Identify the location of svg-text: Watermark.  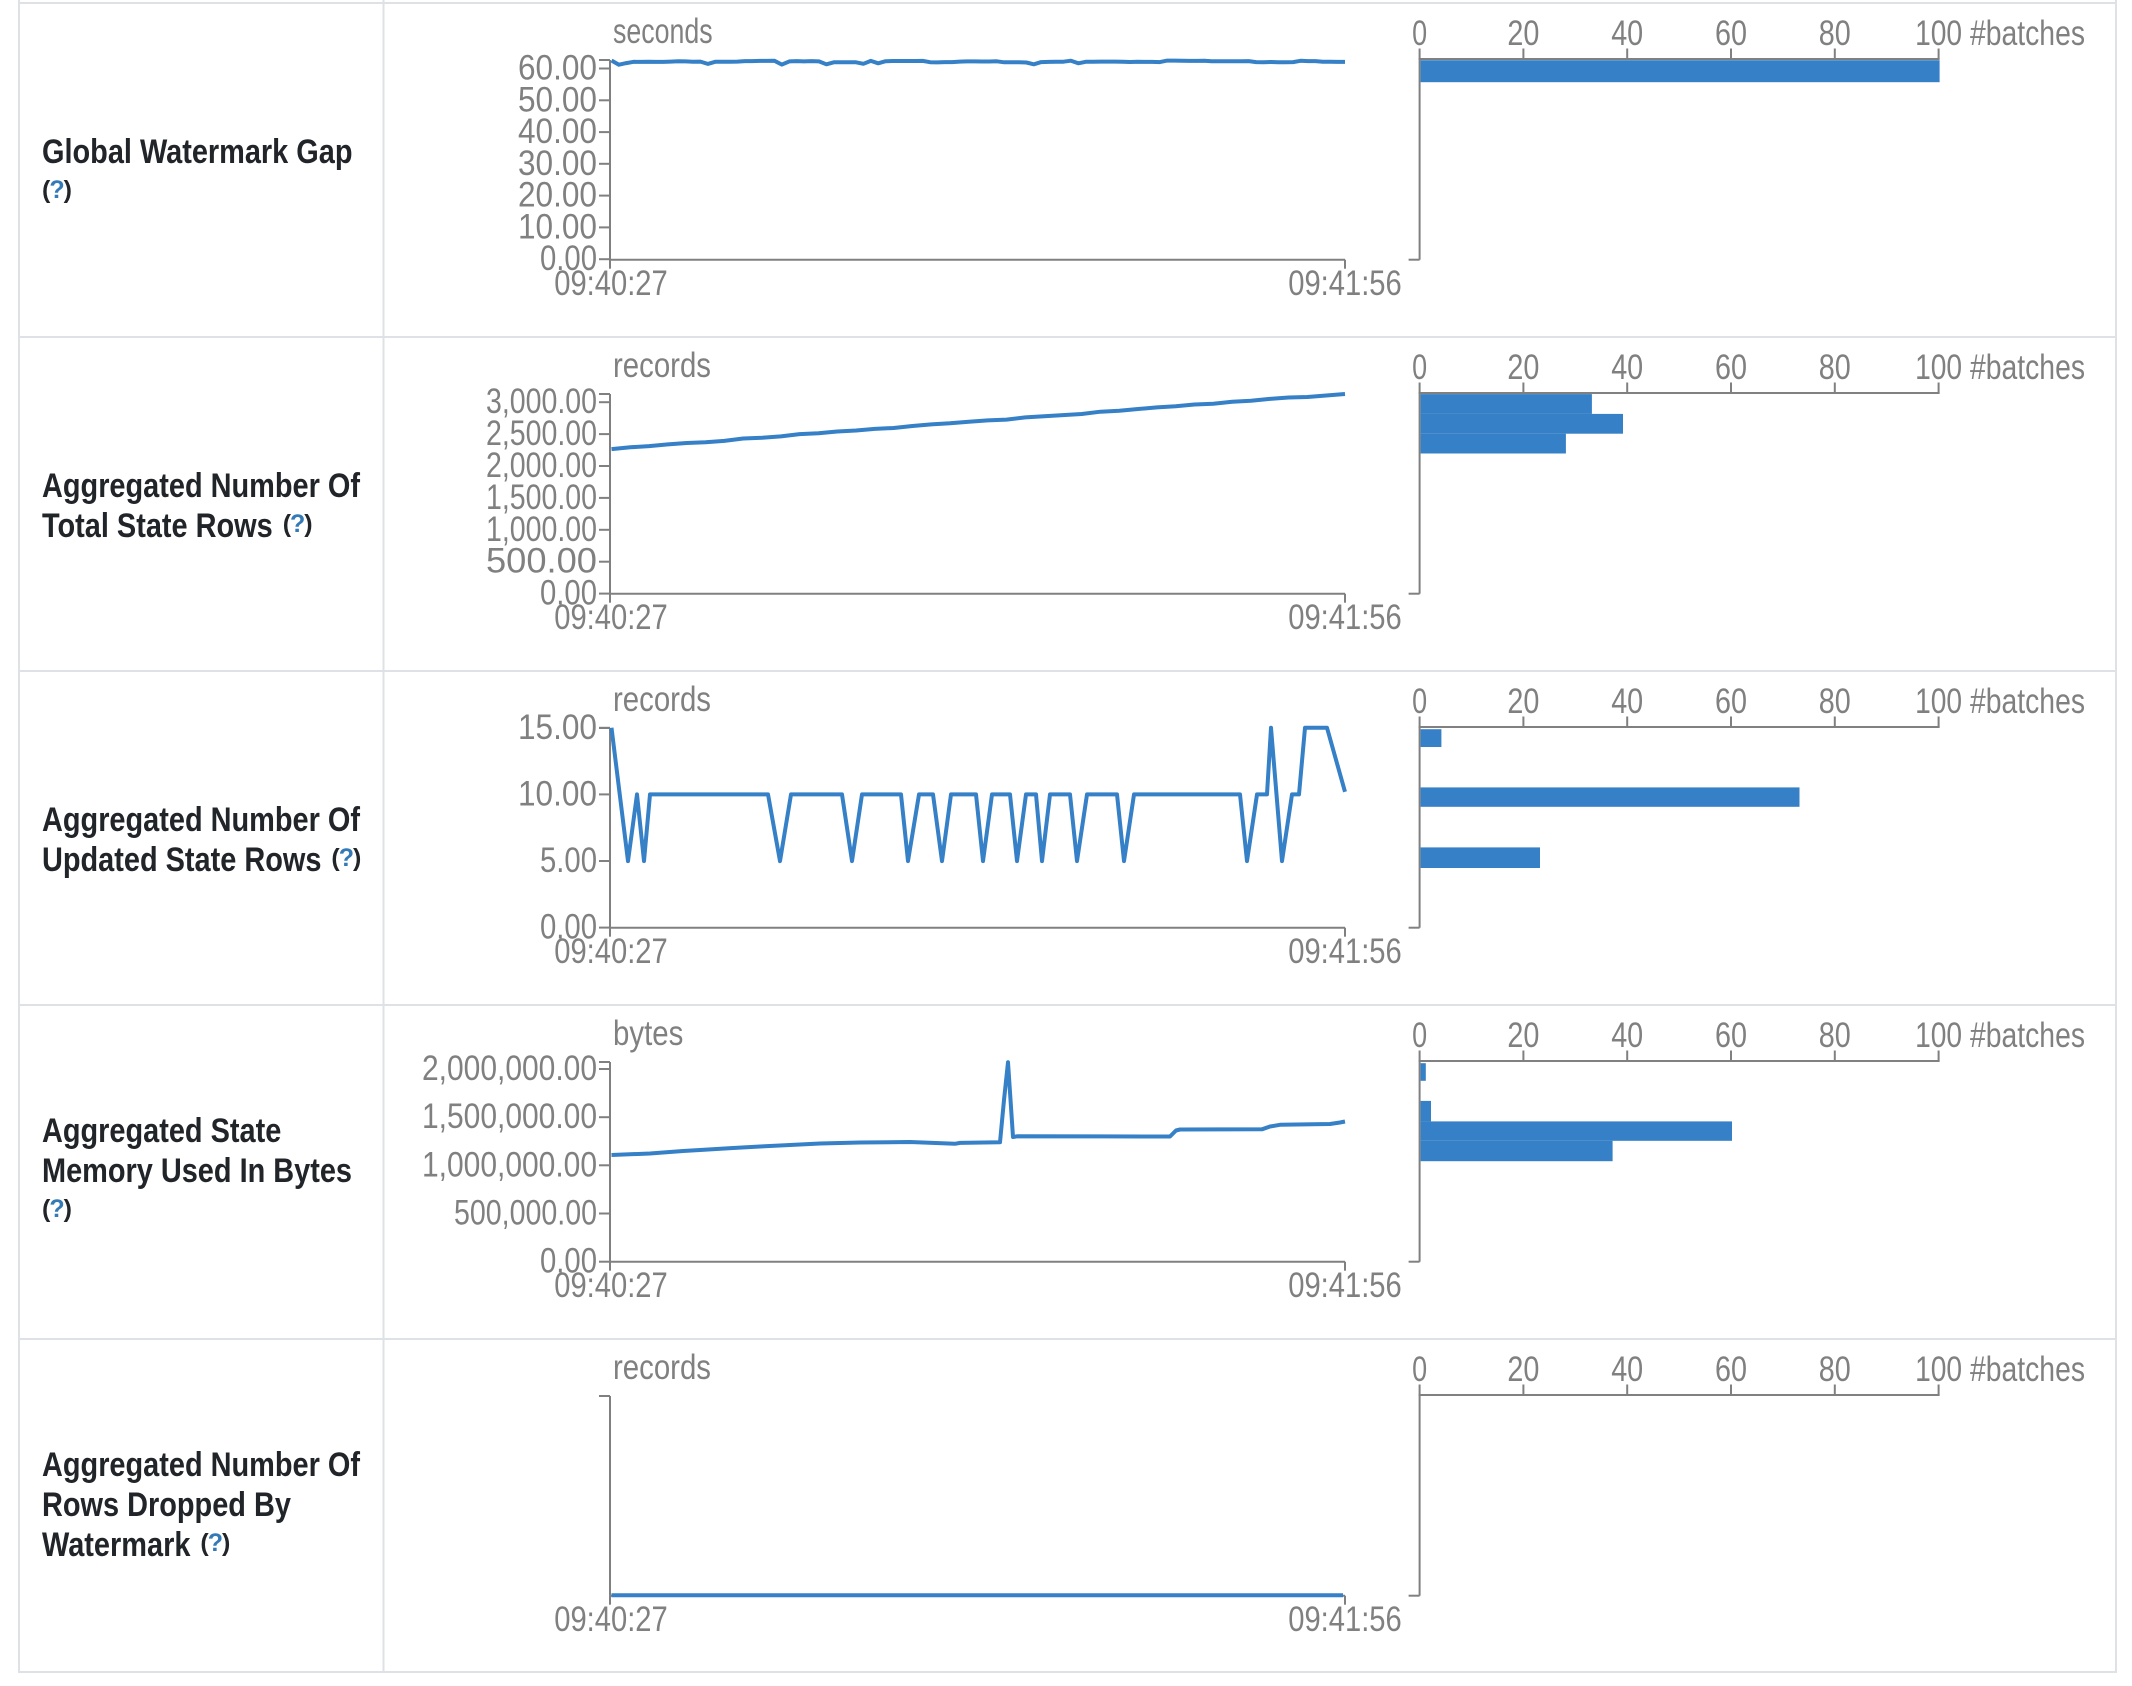
(116, 1545).